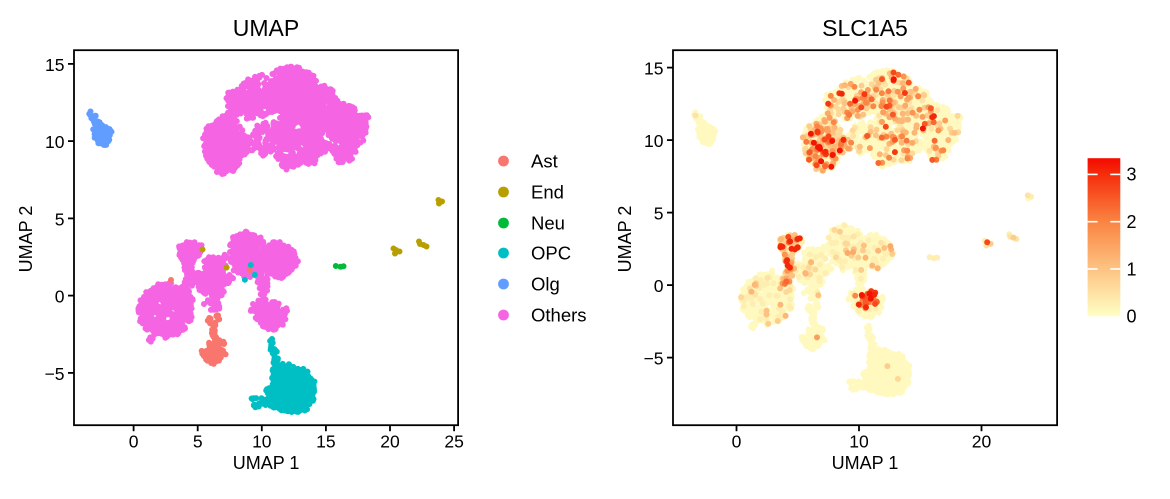 The height and width of the screenshot is (499, 1170). Describe the element at coordinates (266, 28) in the screenshot. I see `svg-text: UMAP` at that location.